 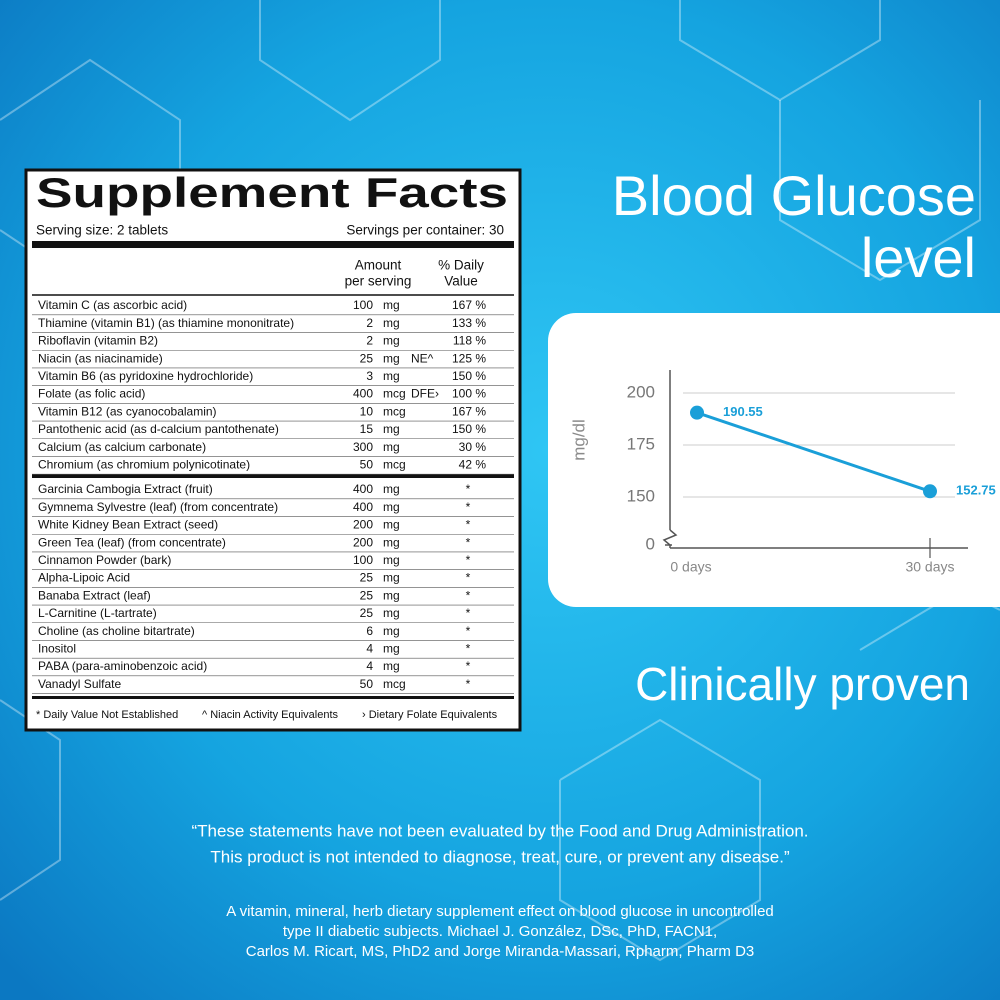 What do you see at coordinates (107, 715) in the screenshot?
I see `footnote: * Daily Value Not Established` at bounding box center [107, 715].